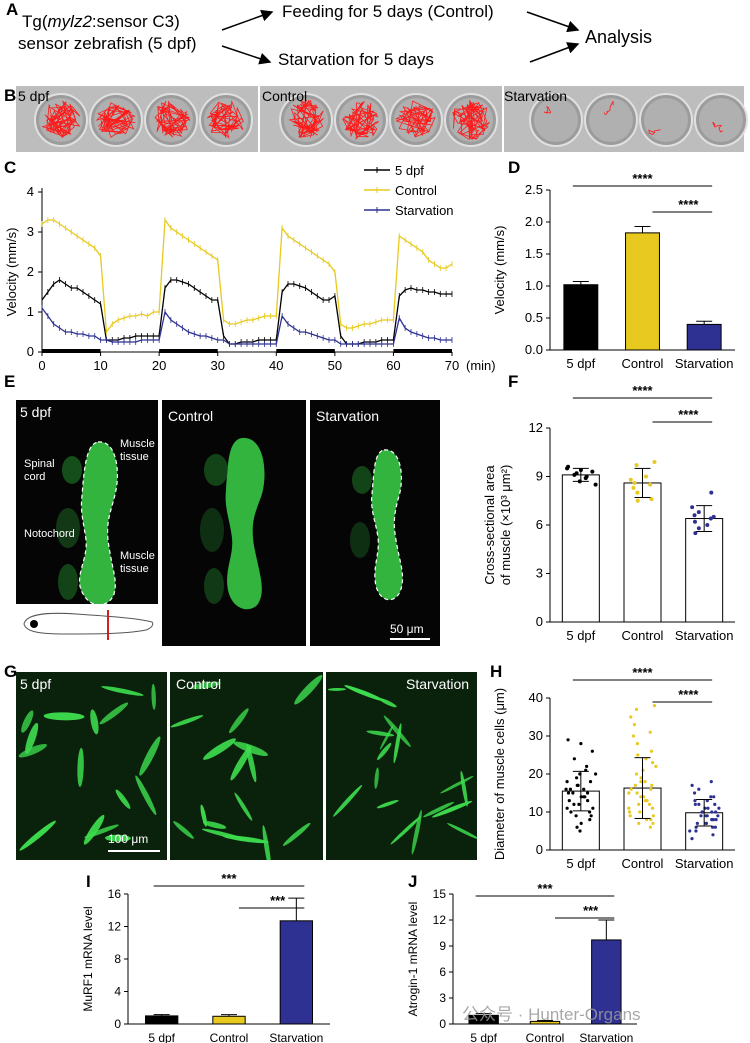  I want to click on y-tick-label: 15, so click(440, 894).